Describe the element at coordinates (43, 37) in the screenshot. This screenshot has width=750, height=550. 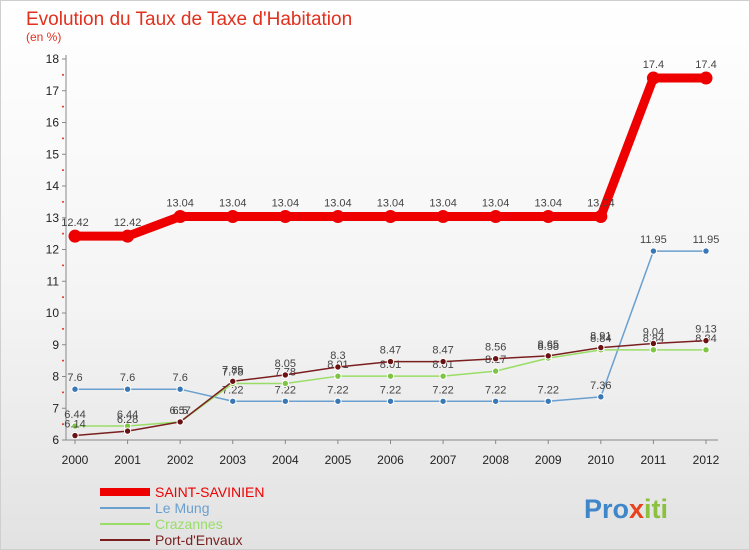
I see `chart-subtitle: (en %)` at that location.